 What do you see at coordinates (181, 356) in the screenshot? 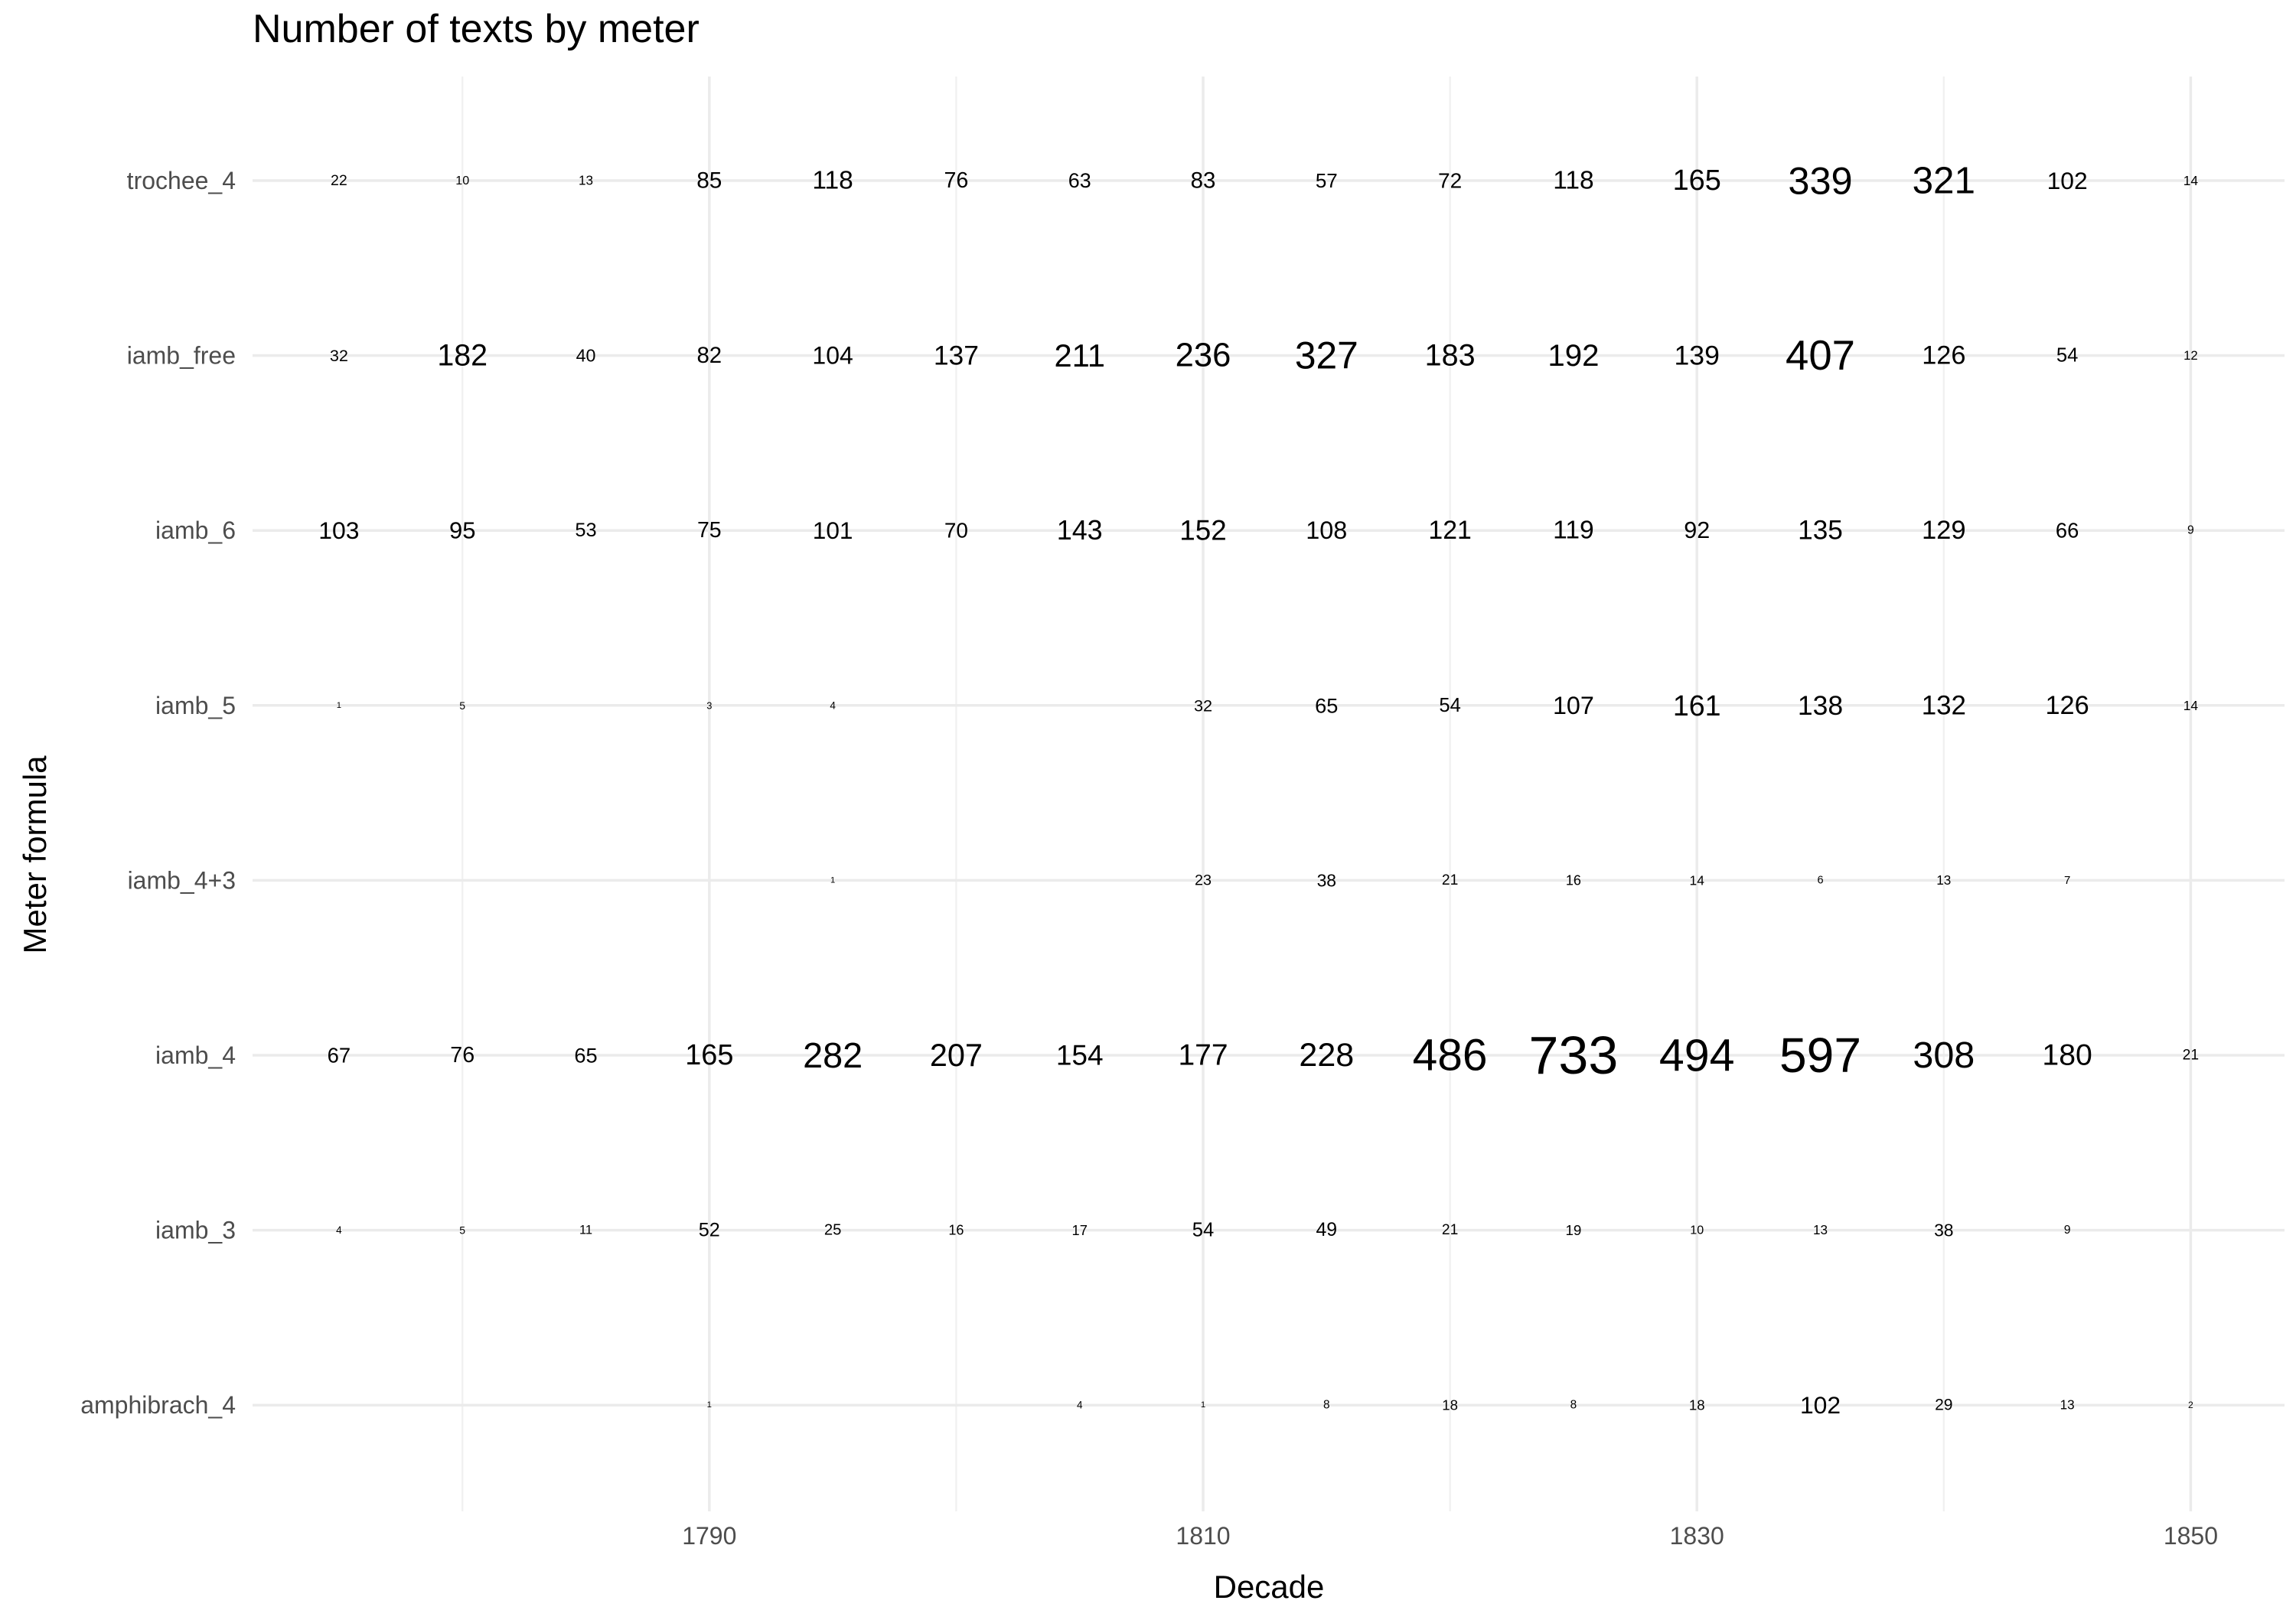
I see `y-tick-label: iamb_free` at bounding box center [181, 356].